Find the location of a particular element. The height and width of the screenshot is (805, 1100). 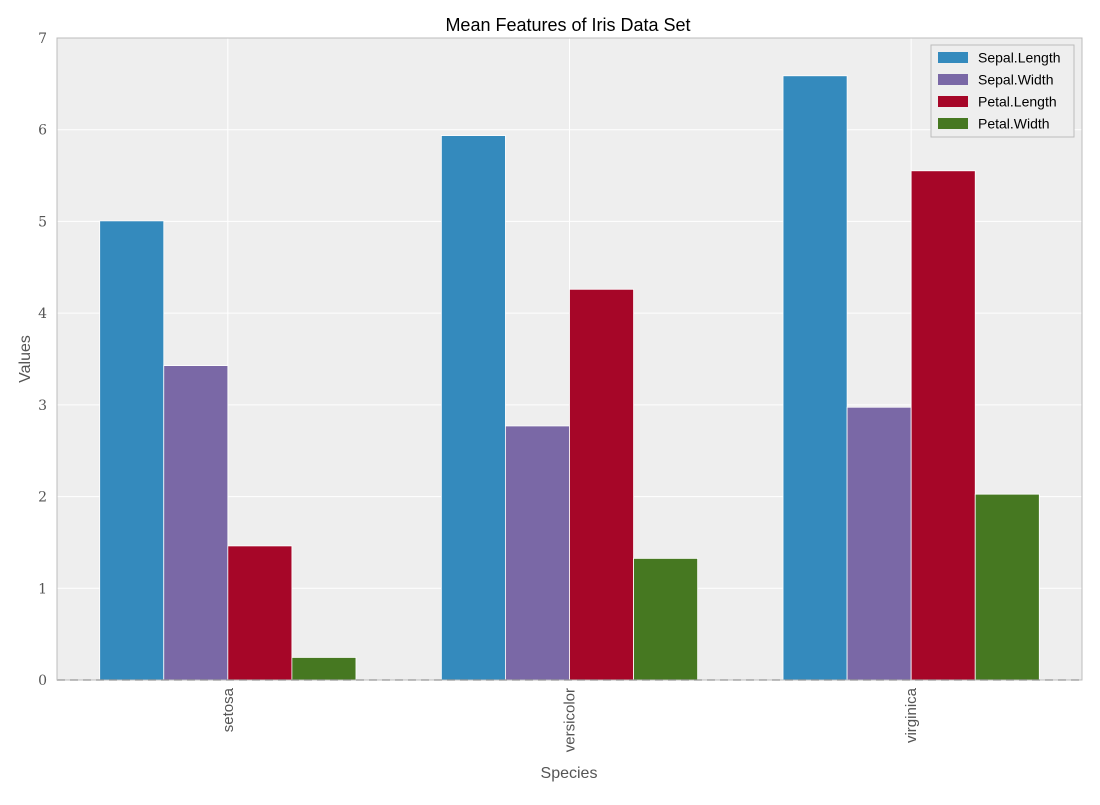

legend-swatch-sepal-width is located at coordinates (953, 79).